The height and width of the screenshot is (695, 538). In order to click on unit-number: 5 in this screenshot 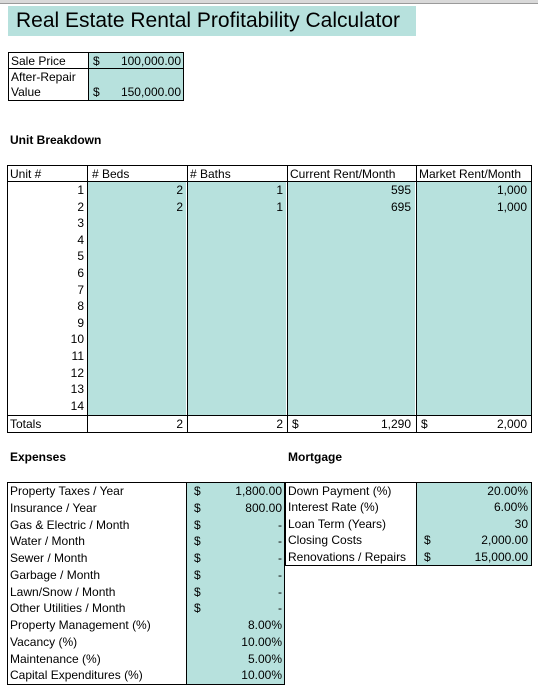, I will do `click(80, 256)`.